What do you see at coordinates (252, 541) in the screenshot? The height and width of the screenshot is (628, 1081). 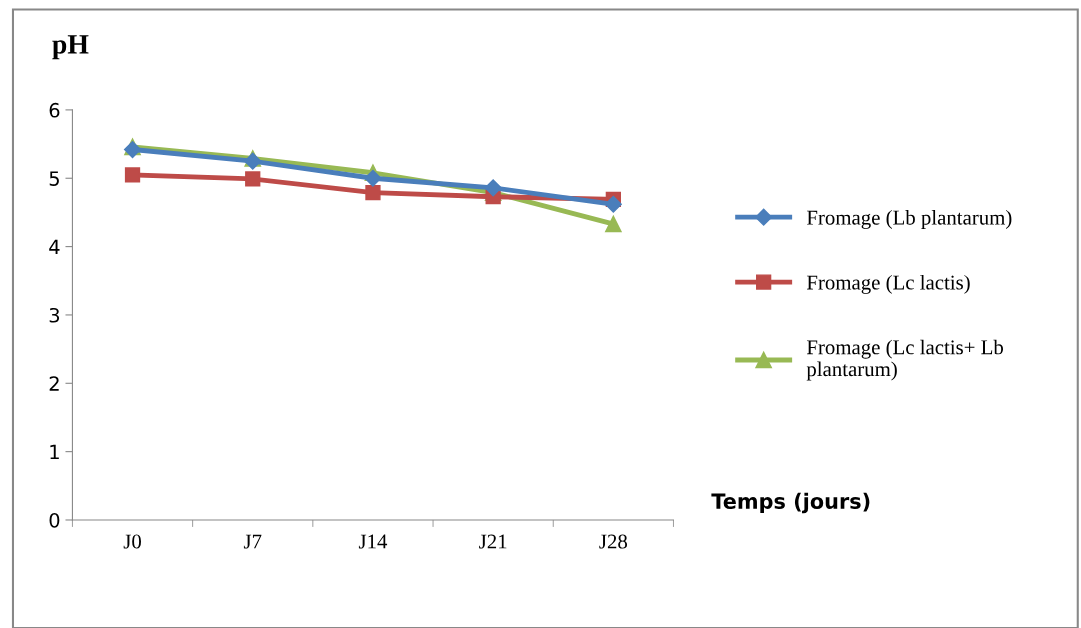 I see `x-tick-label: J7` at bounding box center [252, 541].